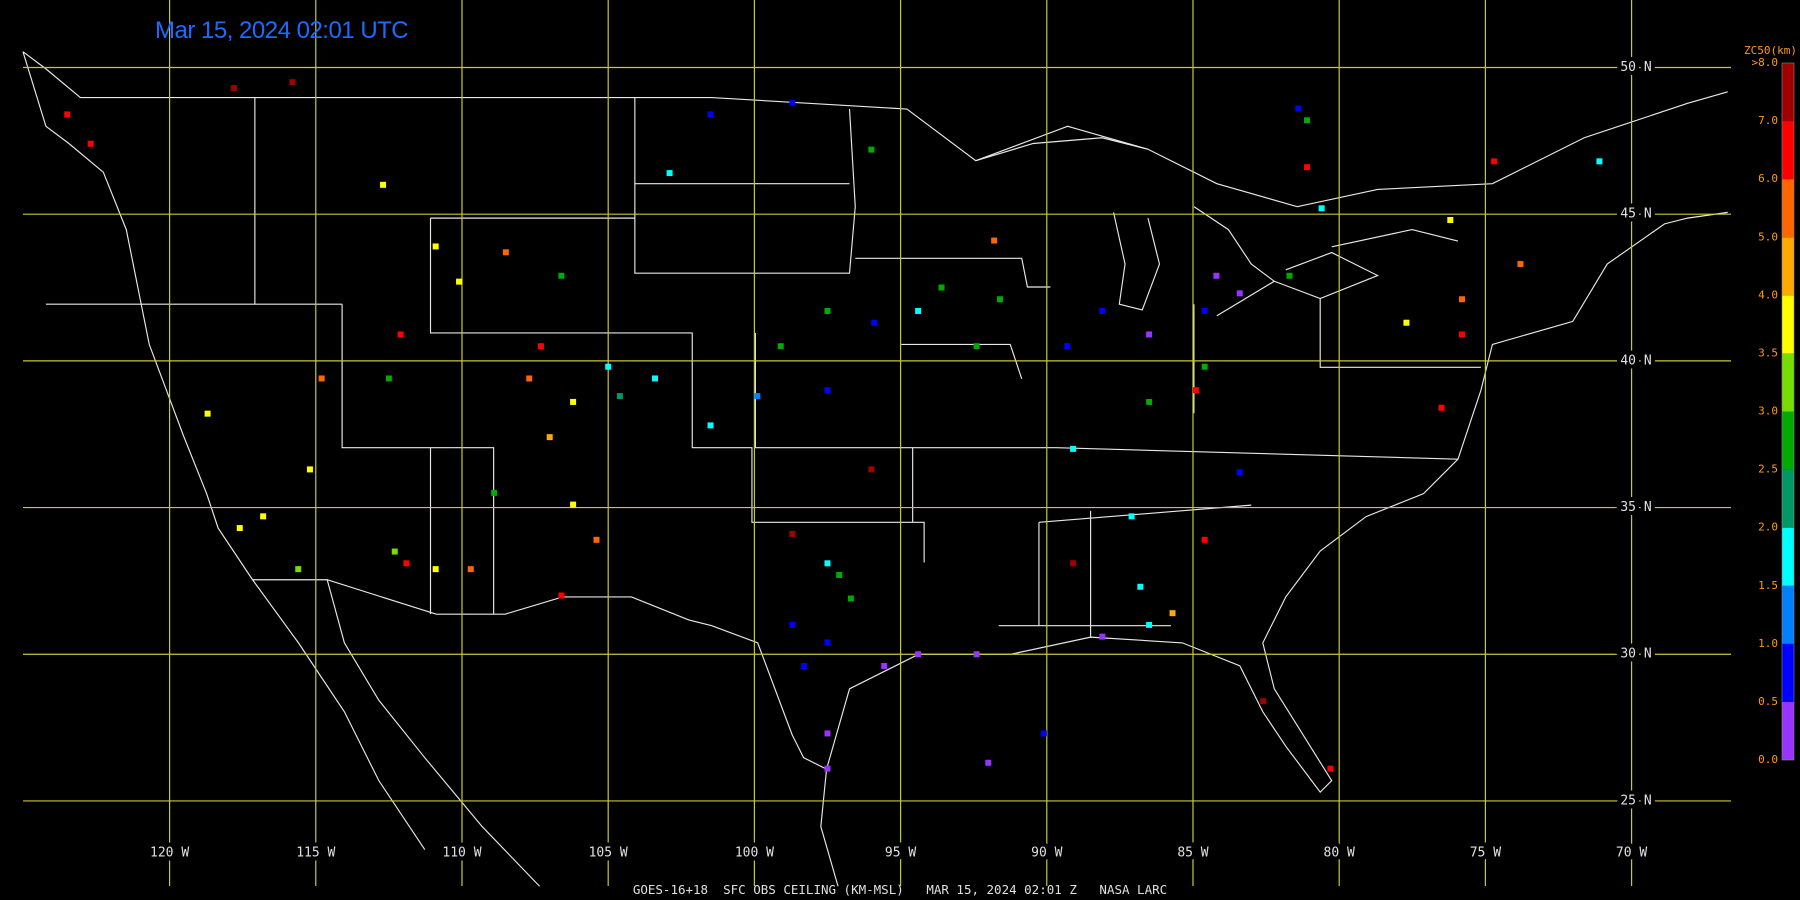  I want to click on legend-label: 0.0, so click(1768, 759).